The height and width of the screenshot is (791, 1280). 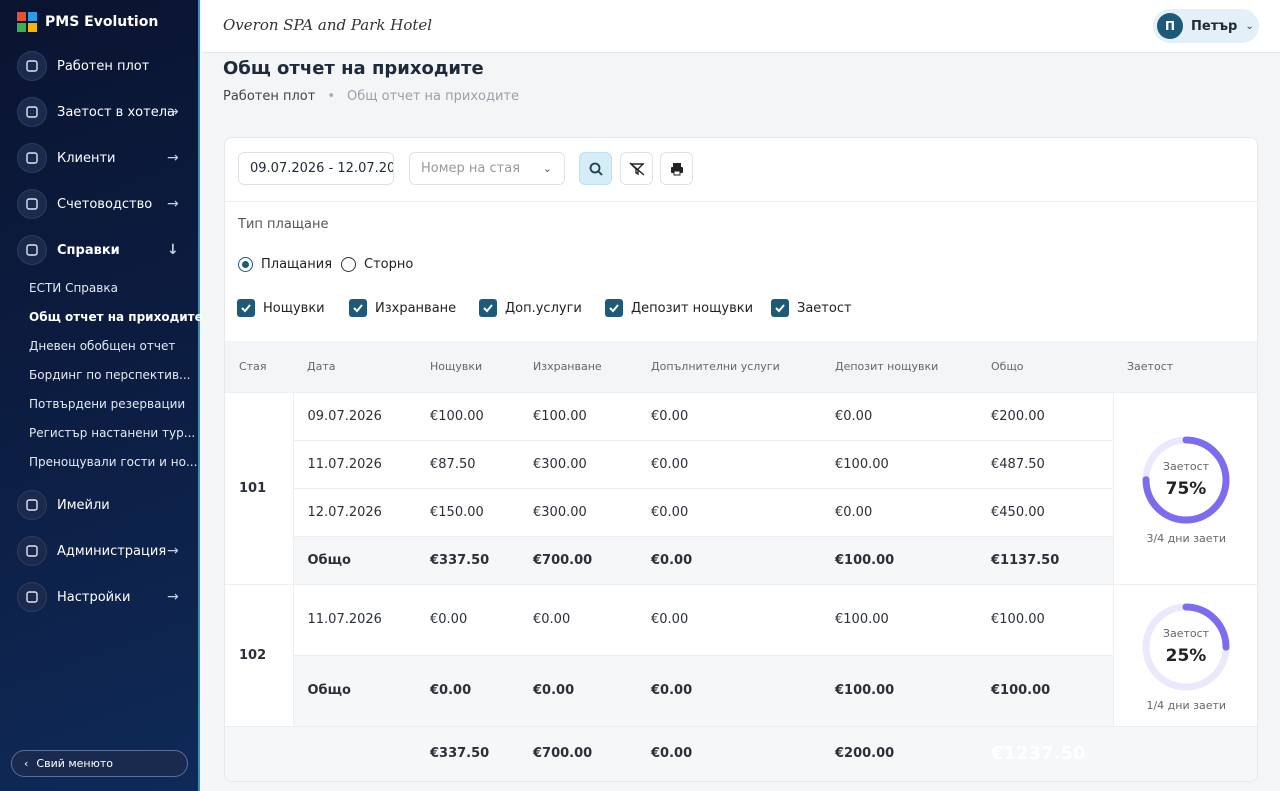 I want to click on column-header: Изхранване, so click(x=578, y=366).